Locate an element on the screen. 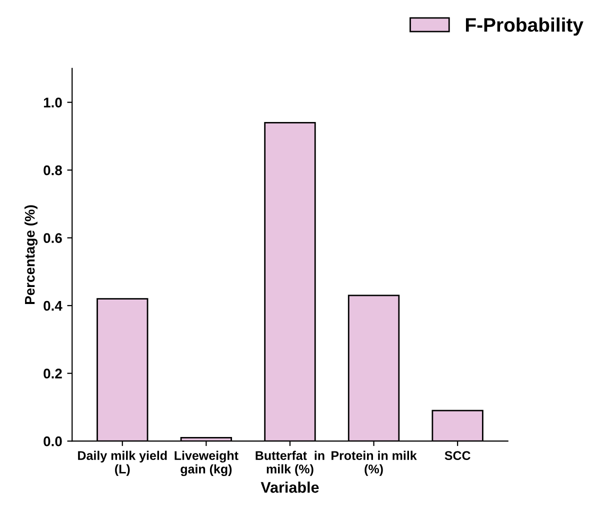 The width and height of the screenshot is (601, 507). x-axis-title: Variable is located at coordinates (289, 487).